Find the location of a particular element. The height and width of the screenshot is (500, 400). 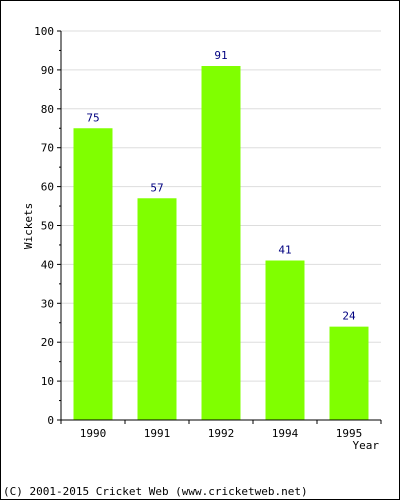

y-tick-label: 90 is located at coordinates (47, 70).